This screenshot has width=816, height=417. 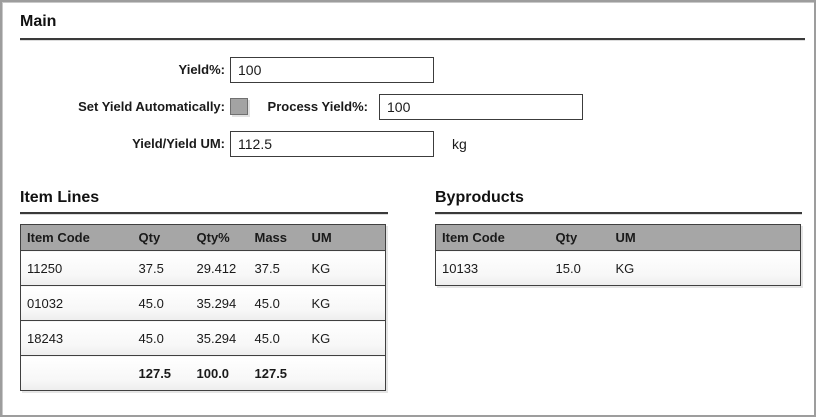 I want to click on section-title-main: Main, so click(x=38, y=21).